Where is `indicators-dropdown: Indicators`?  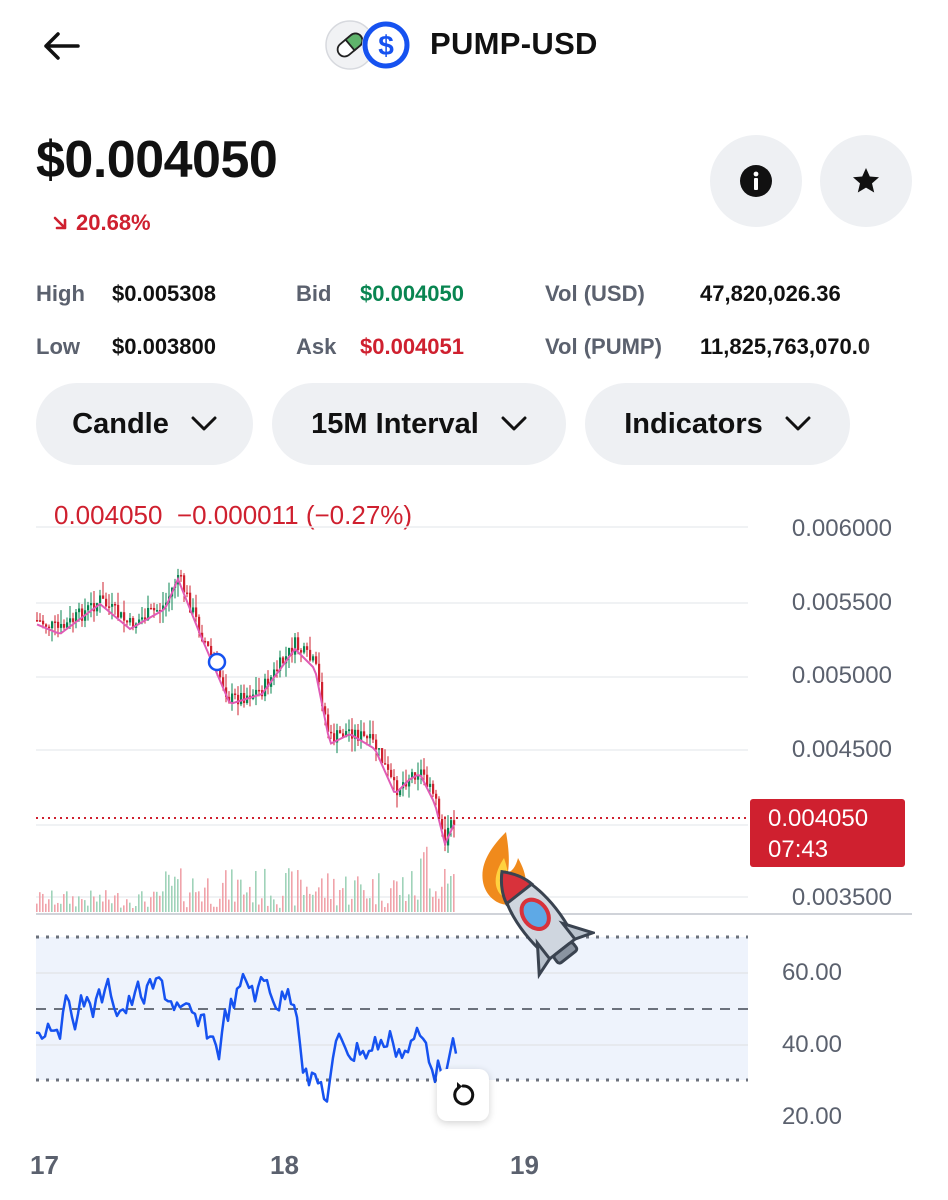
indicators-dropdown: Indicators is located at coordinates (717, 424).